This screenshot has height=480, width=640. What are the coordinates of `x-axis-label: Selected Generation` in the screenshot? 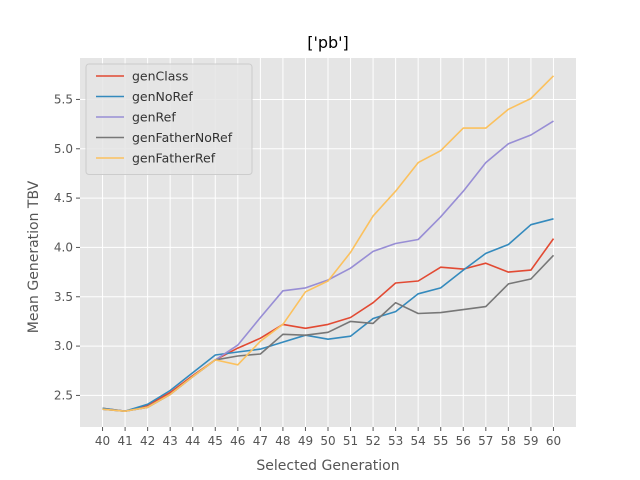 It's located at (327, 466).